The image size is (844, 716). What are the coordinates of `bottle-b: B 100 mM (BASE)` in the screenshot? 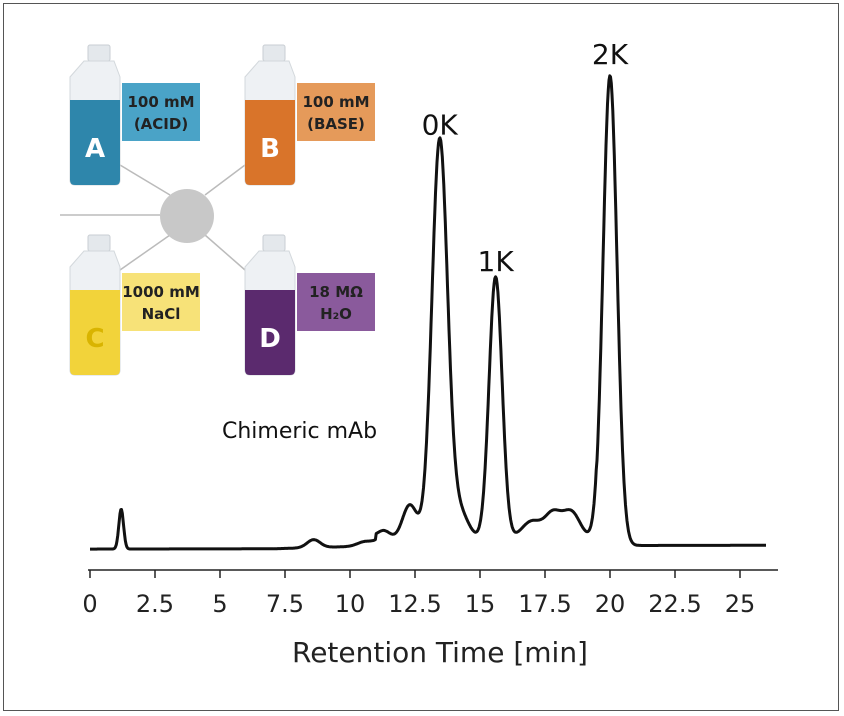 It's located at (309, 115).